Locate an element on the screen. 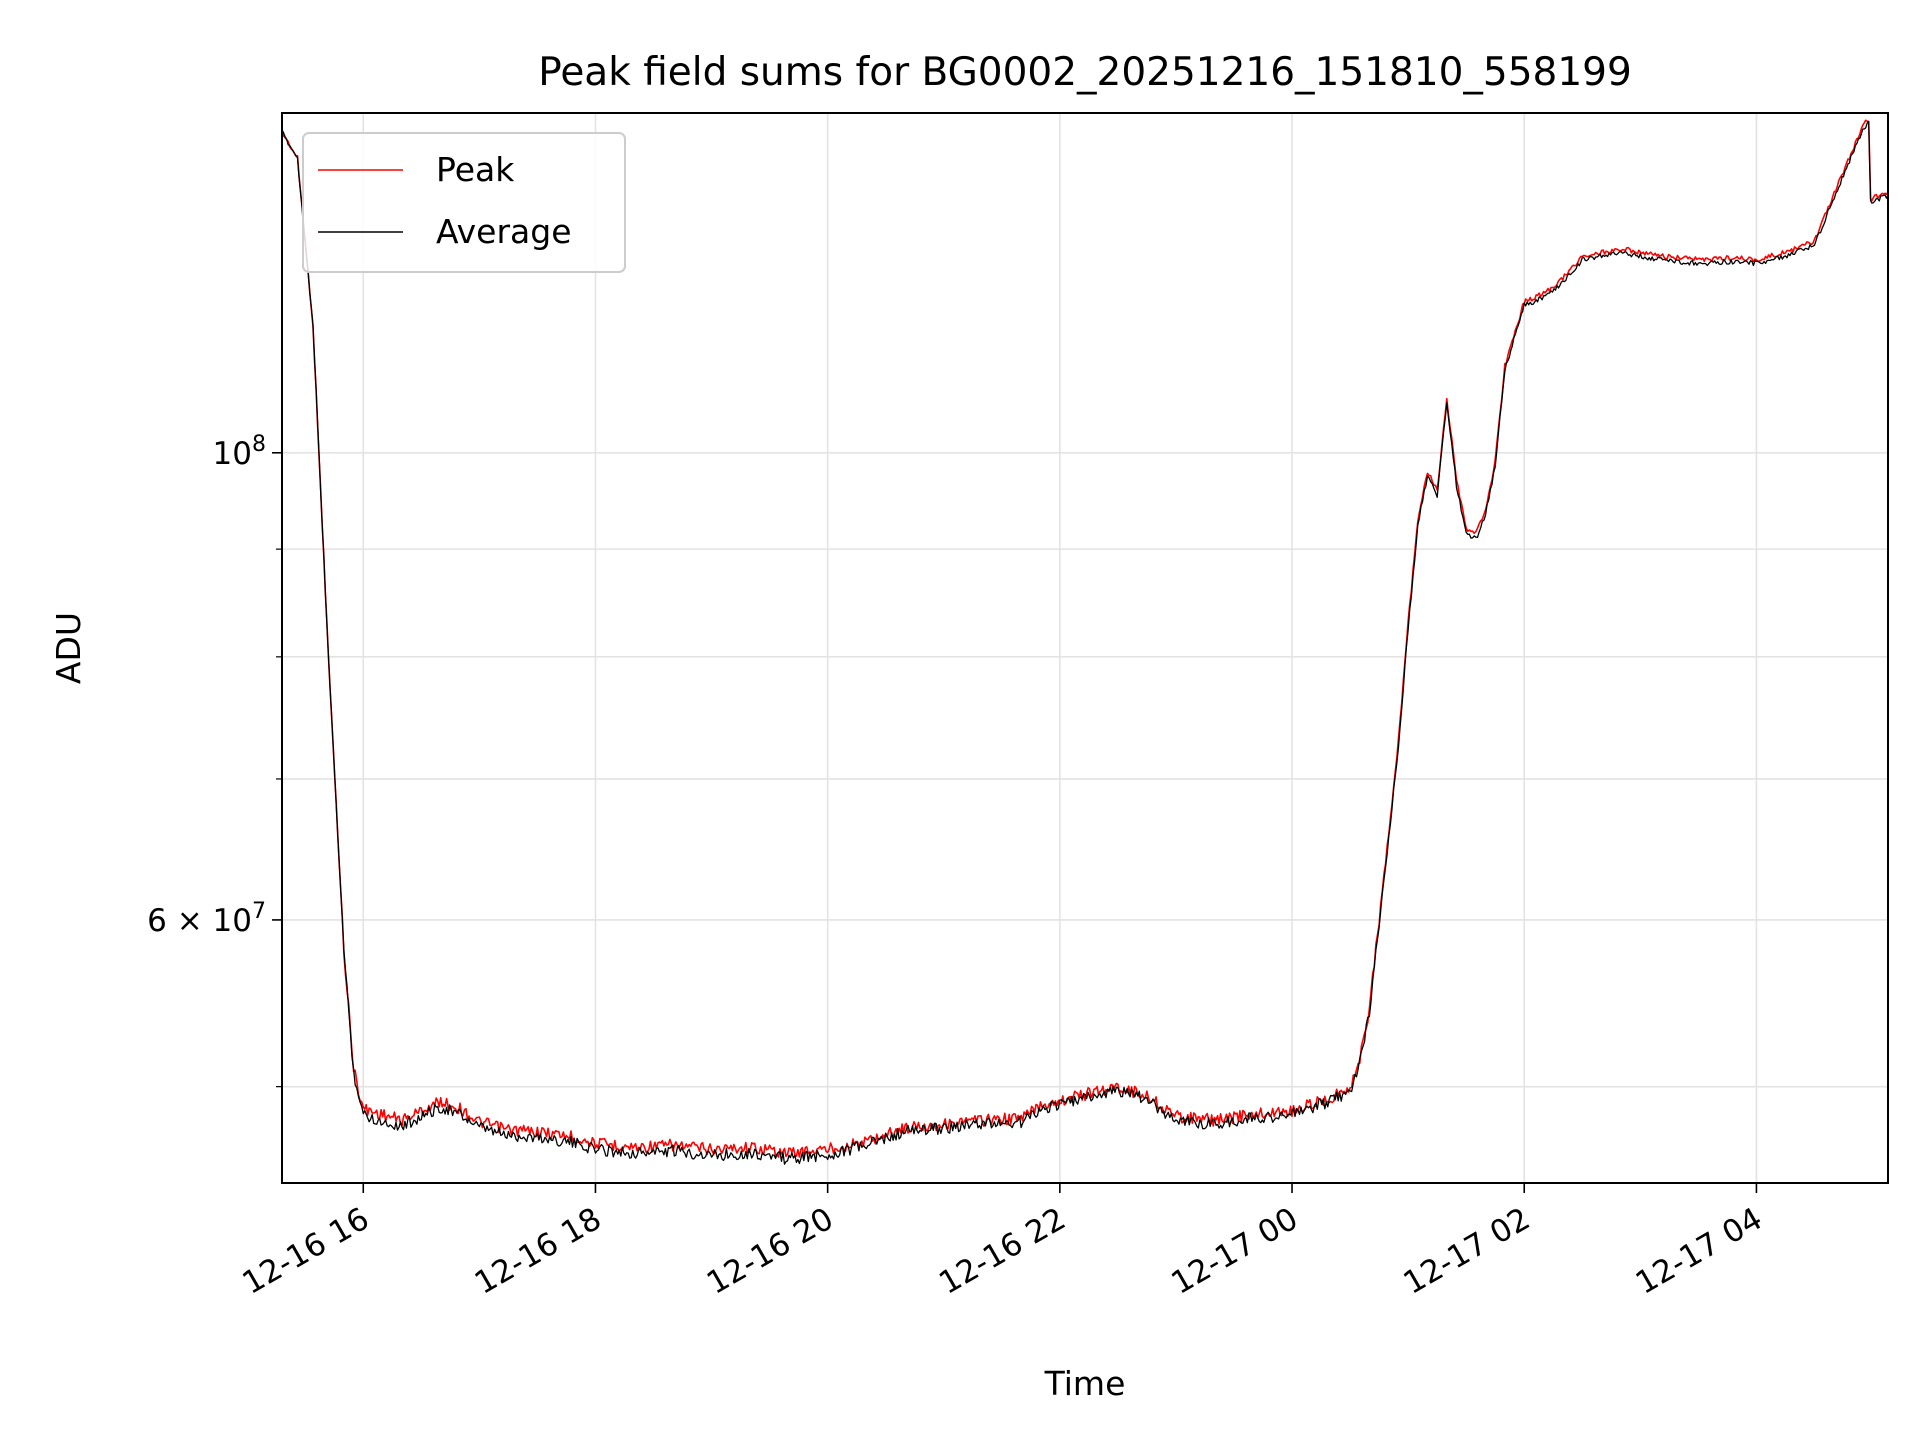  y-axis-label: ADU is located at coordinates (68, 648).